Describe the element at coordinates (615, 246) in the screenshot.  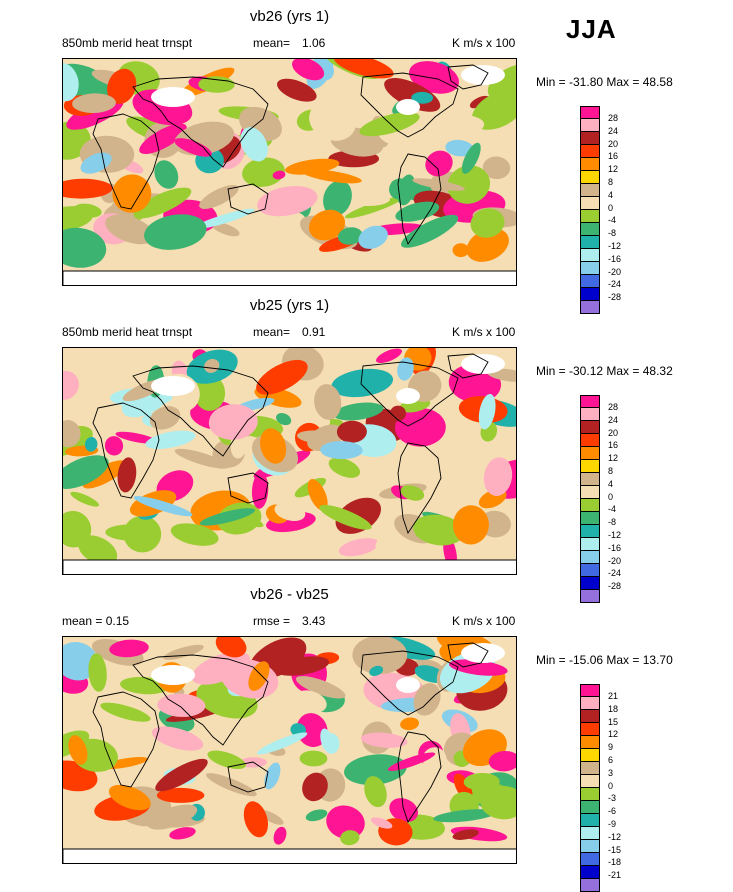
I see `colorbar-label: -12` at that location.